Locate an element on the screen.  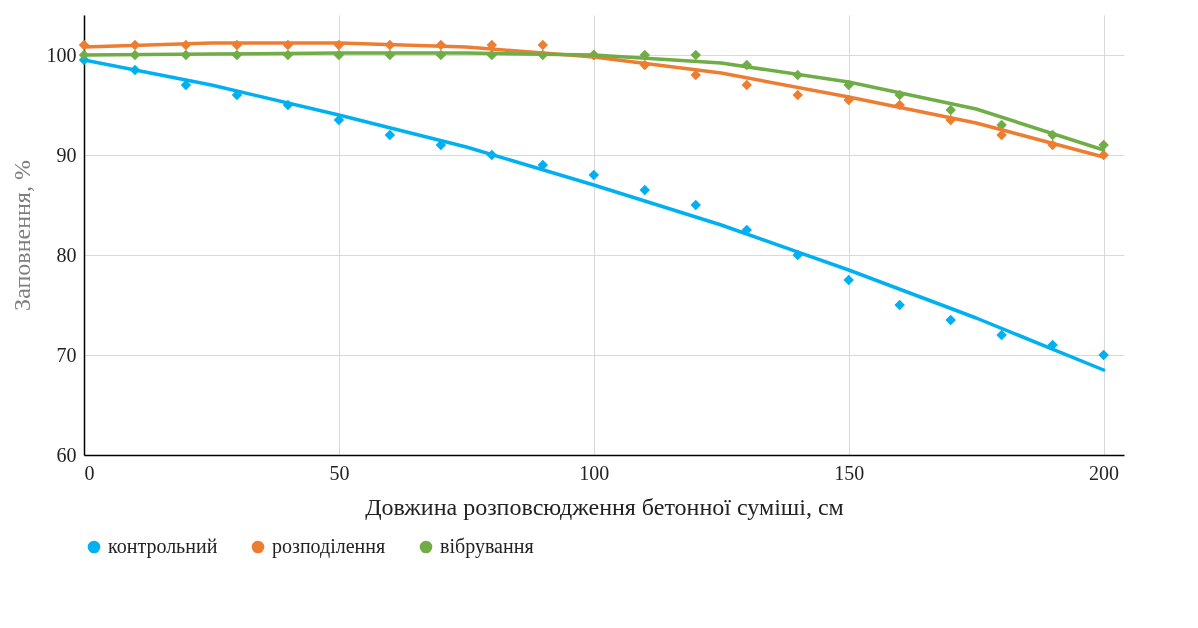
legend-label: розподілення is located at coordinates (329, 546).